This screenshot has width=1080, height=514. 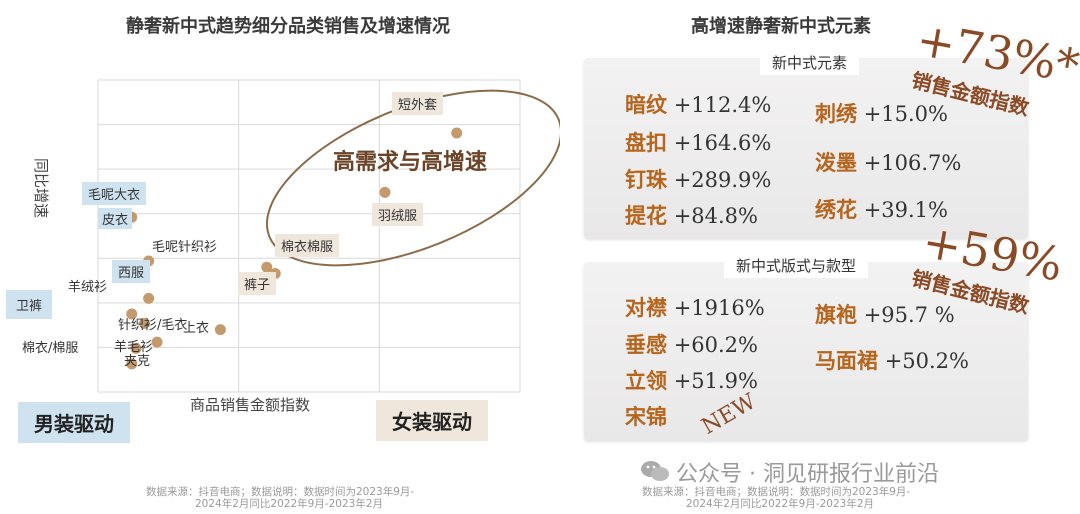 What do you see at coordinates (196, 328) in the screenshot?
I see `point-label: 上衣` at bounding box center [196, 328].